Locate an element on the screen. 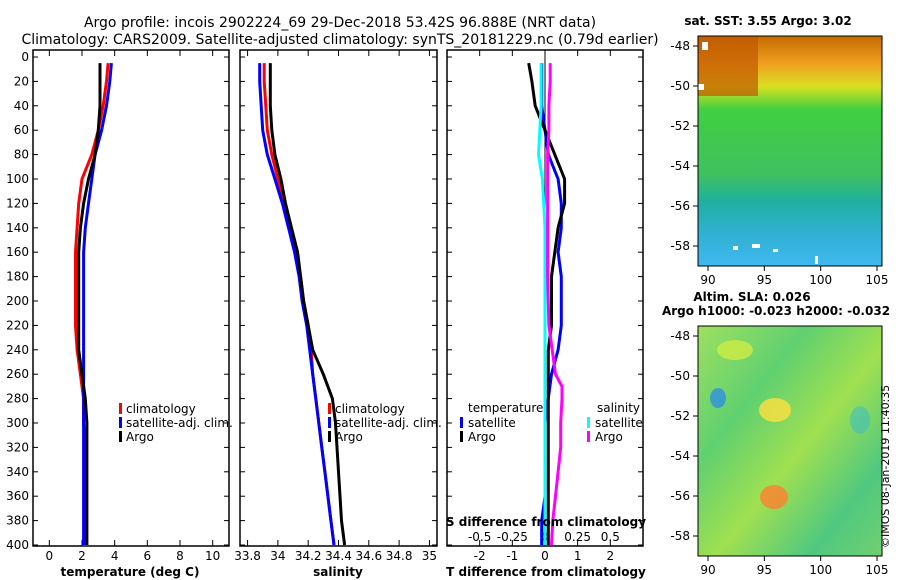 The image size is (900, 580). x-tick-label: 1 is located at coordinates (578, 556).